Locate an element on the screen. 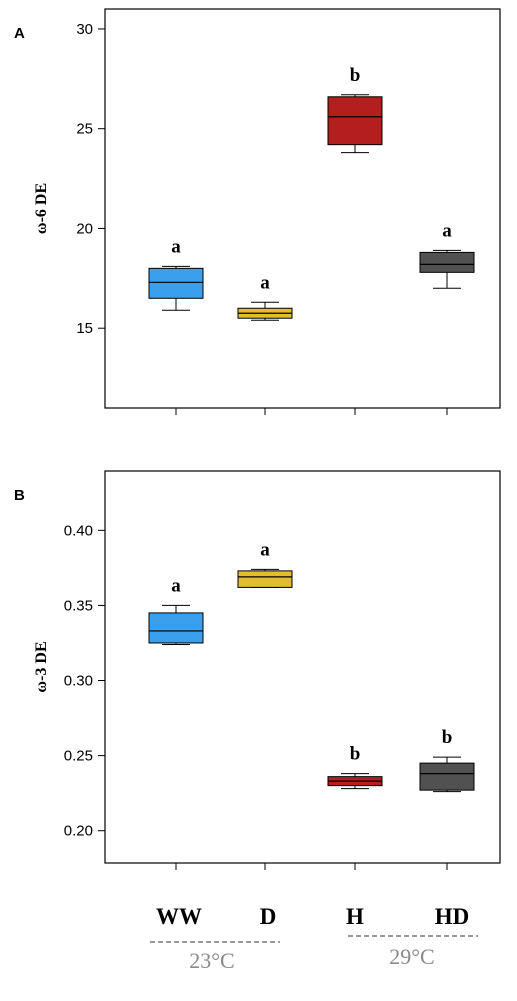 The image size is (517, 1001). box-a-ww: a is located at coordinates (176, 273).